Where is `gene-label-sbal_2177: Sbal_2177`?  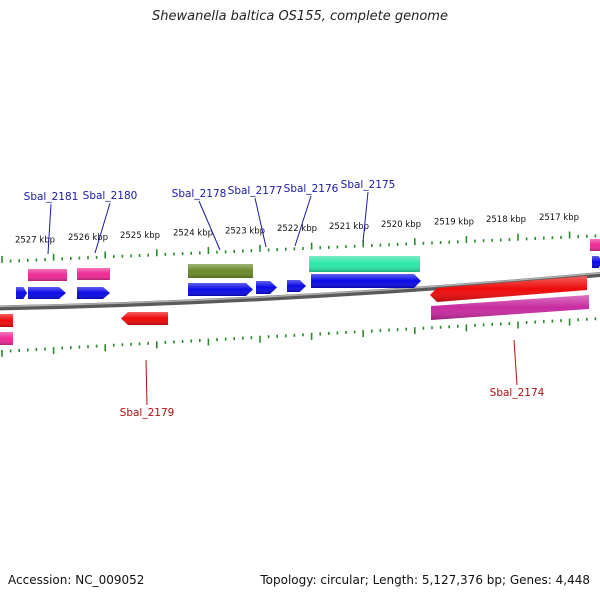 gene-label-sbal_2177: Sbal_2177 is located at coordinates (255, 216).